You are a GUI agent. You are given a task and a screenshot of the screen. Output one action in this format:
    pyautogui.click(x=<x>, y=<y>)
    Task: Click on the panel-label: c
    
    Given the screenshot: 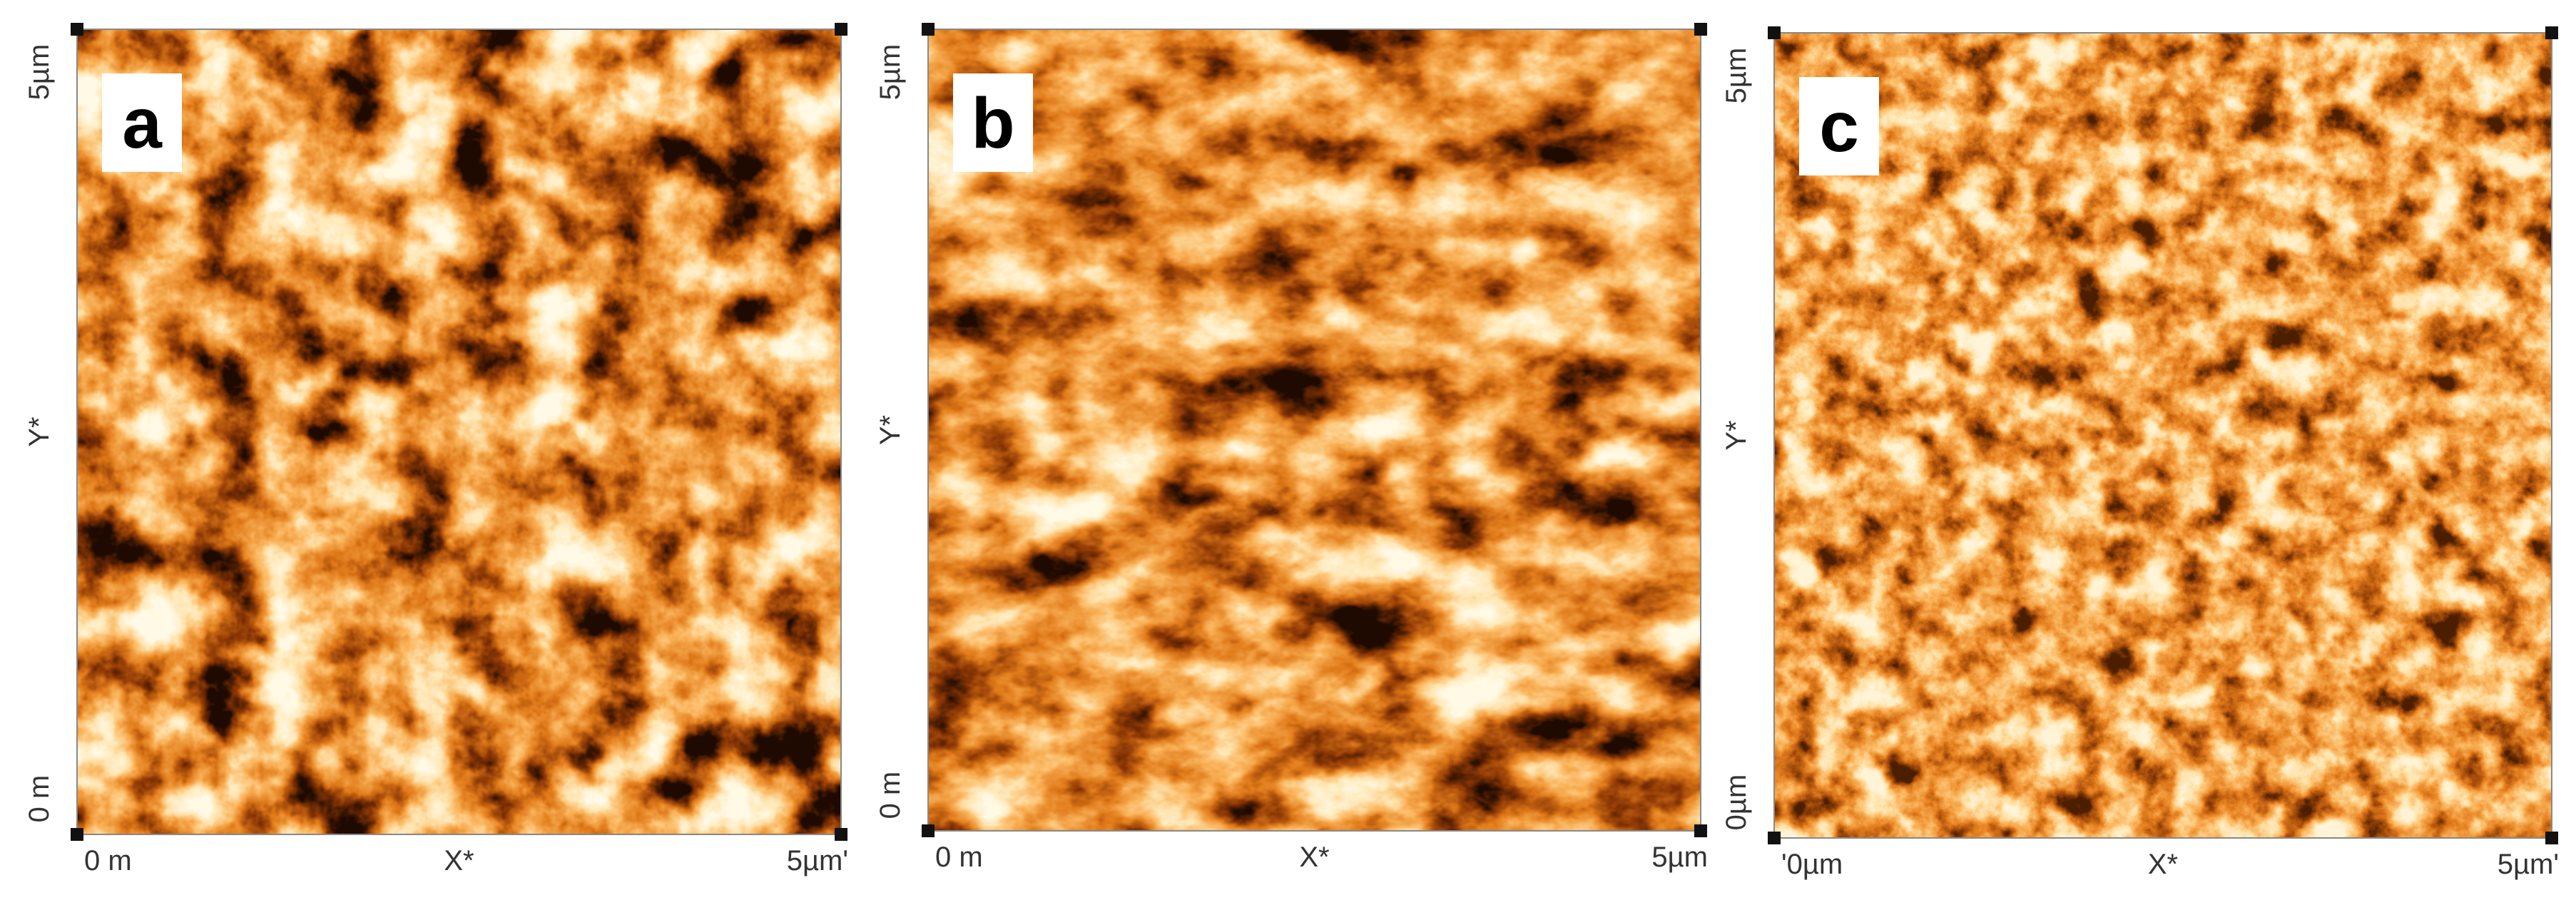 What is the action you would take?
    pyautogui.click(x=1839, y=127)
    